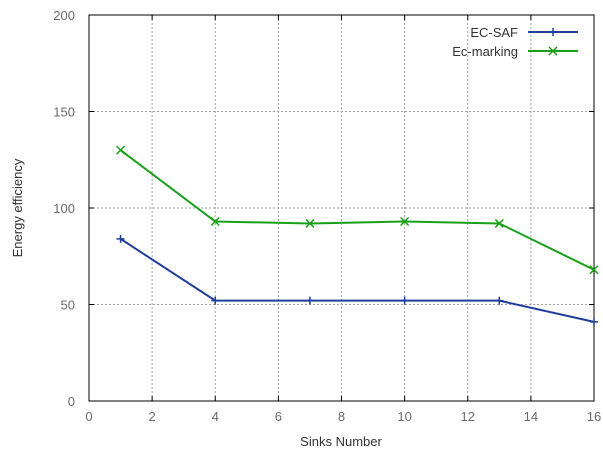  I want to click on y-tick-label: 150, so click(64, 112).